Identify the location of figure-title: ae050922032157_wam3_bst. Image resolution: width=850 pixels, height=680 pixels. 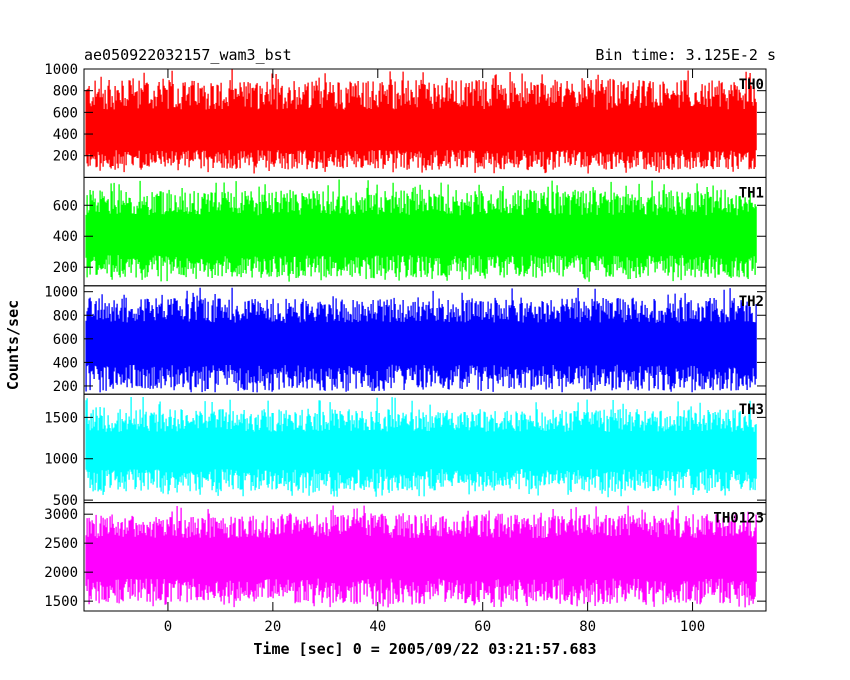
(188, 55).